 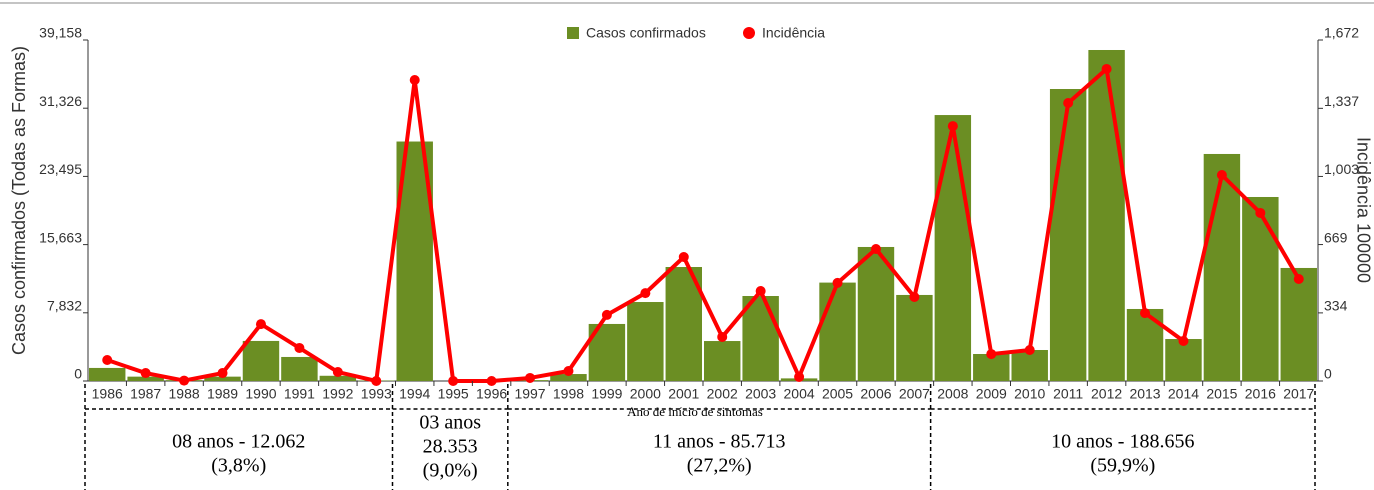 I want to click on x-tick-label: 1992, so click(x=337, y=394).